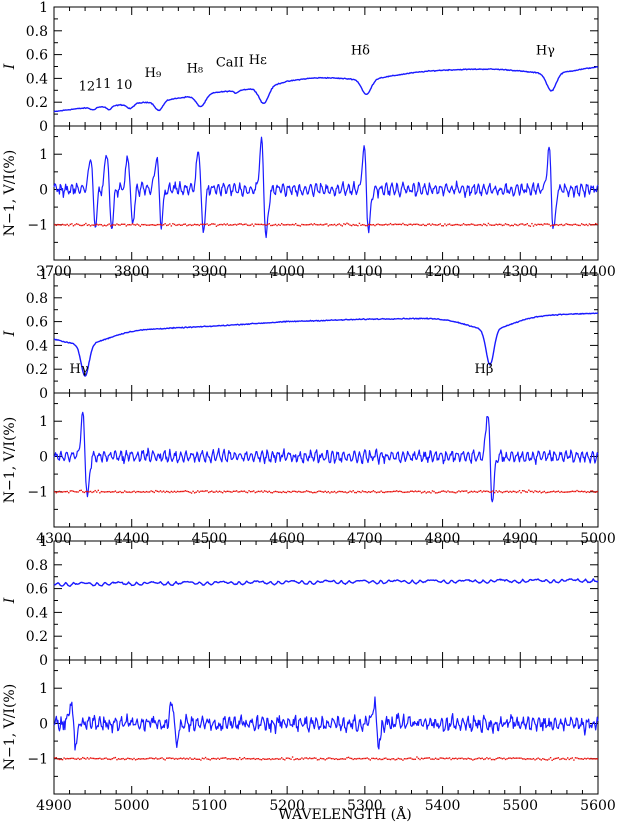  I want to click on y-tick-label: 0, so click(43, 724).